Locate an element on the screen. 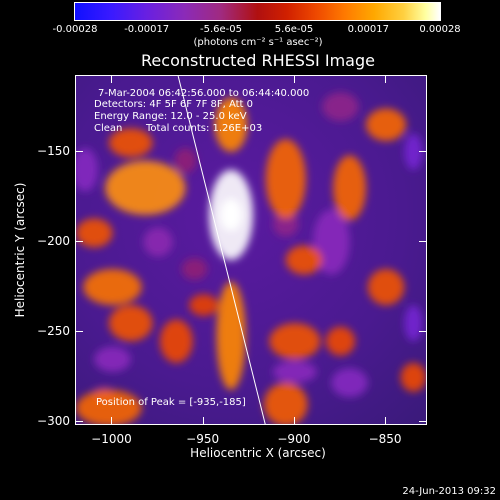 Image resolution: width=500 pixels, height=500 pixels. x-axis-label: Heliocentric X (arcsec) is located at coordinates (258, 453).